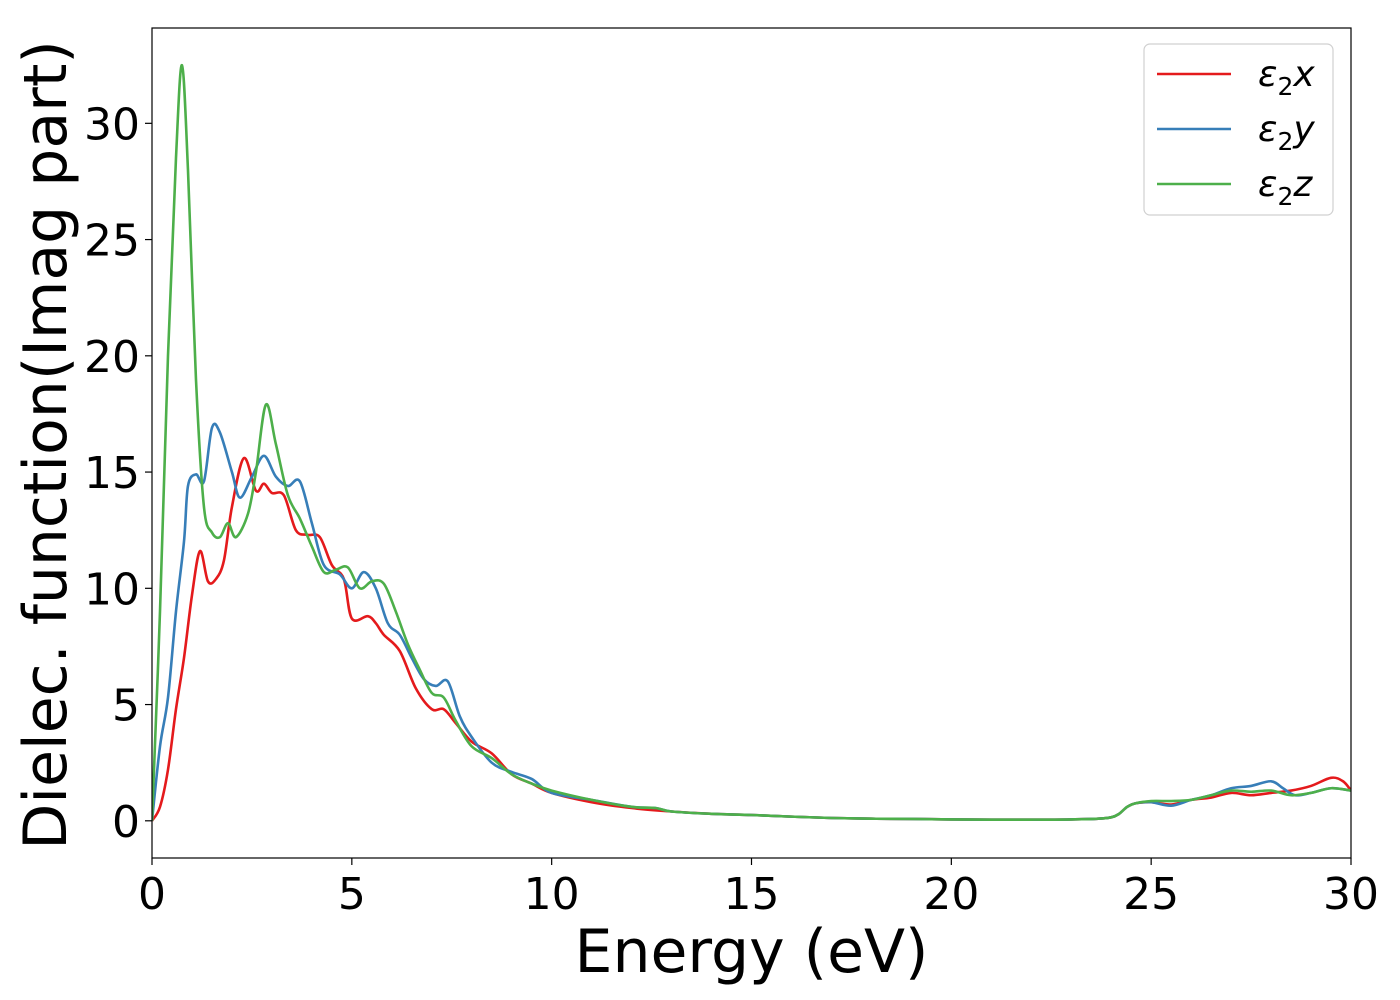 The width and height of the screenshot is (1400, 1000). What do you see at coordinates (126, 706) in the screenshot?
I see `y-tick-label: 5` at bounding box center [126, 706].